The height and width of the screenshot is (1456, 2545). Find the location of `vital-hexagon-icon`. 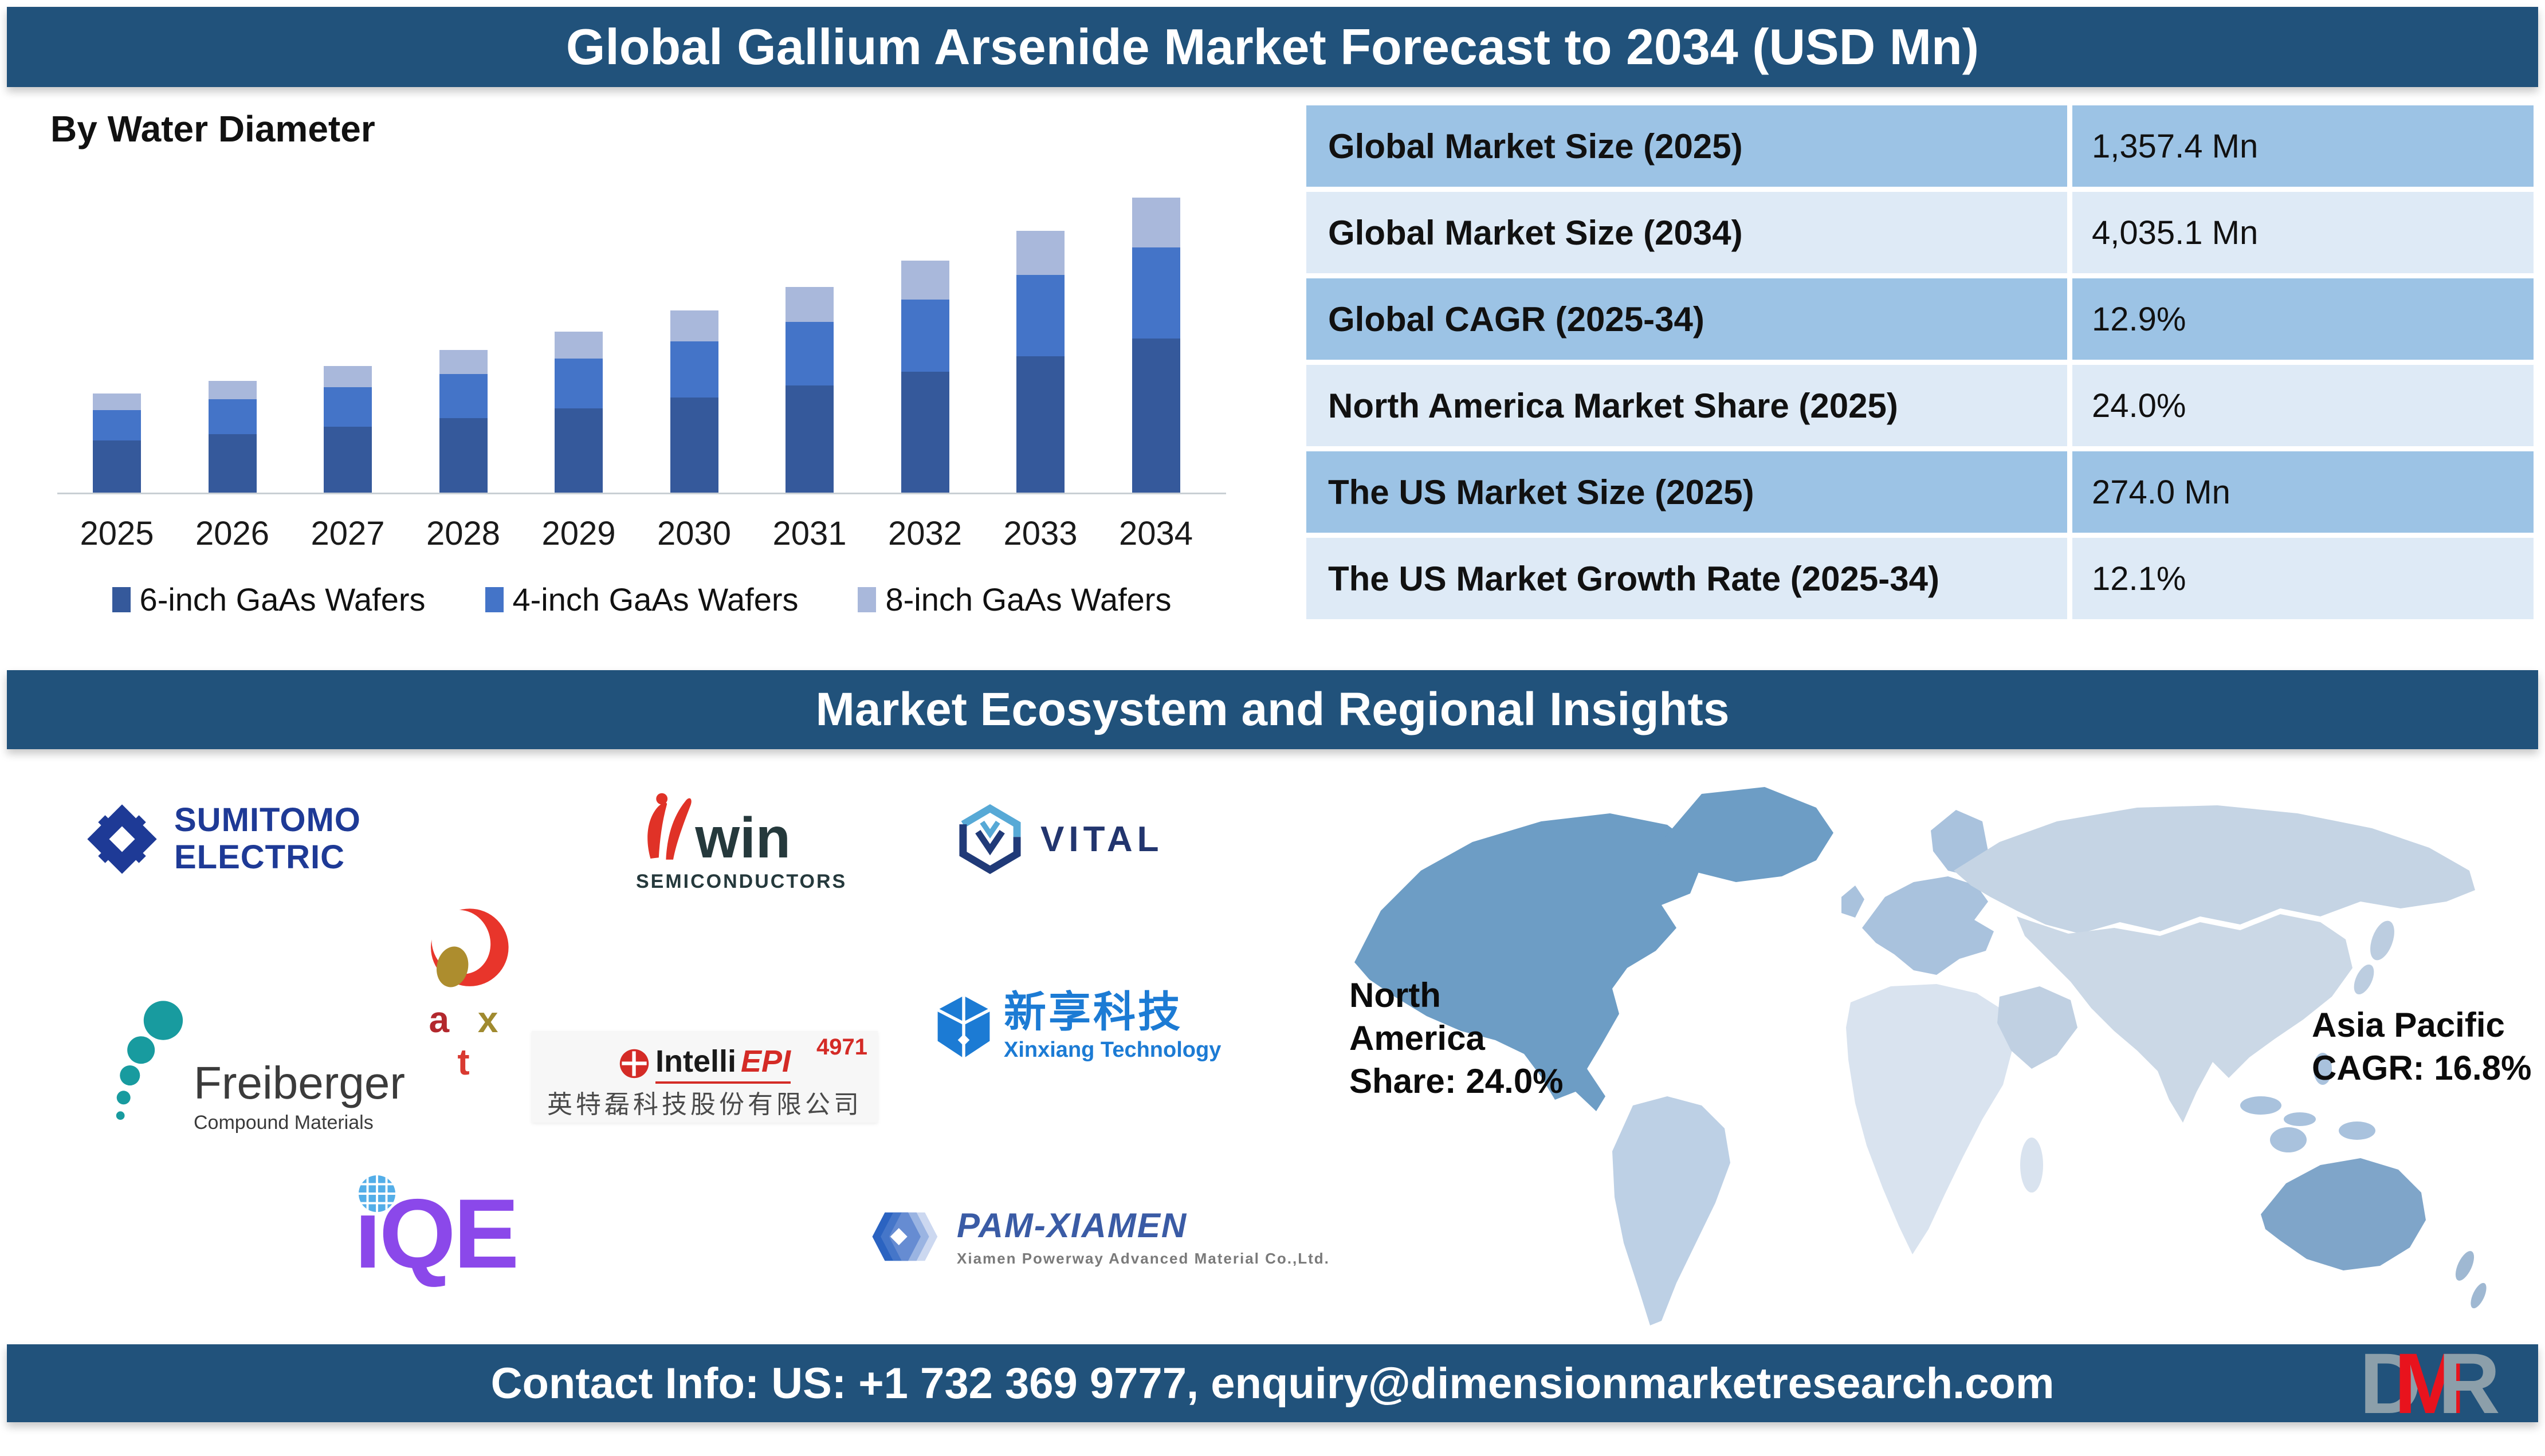

vital-hexagon-icon is located at coordinates (990, 839).